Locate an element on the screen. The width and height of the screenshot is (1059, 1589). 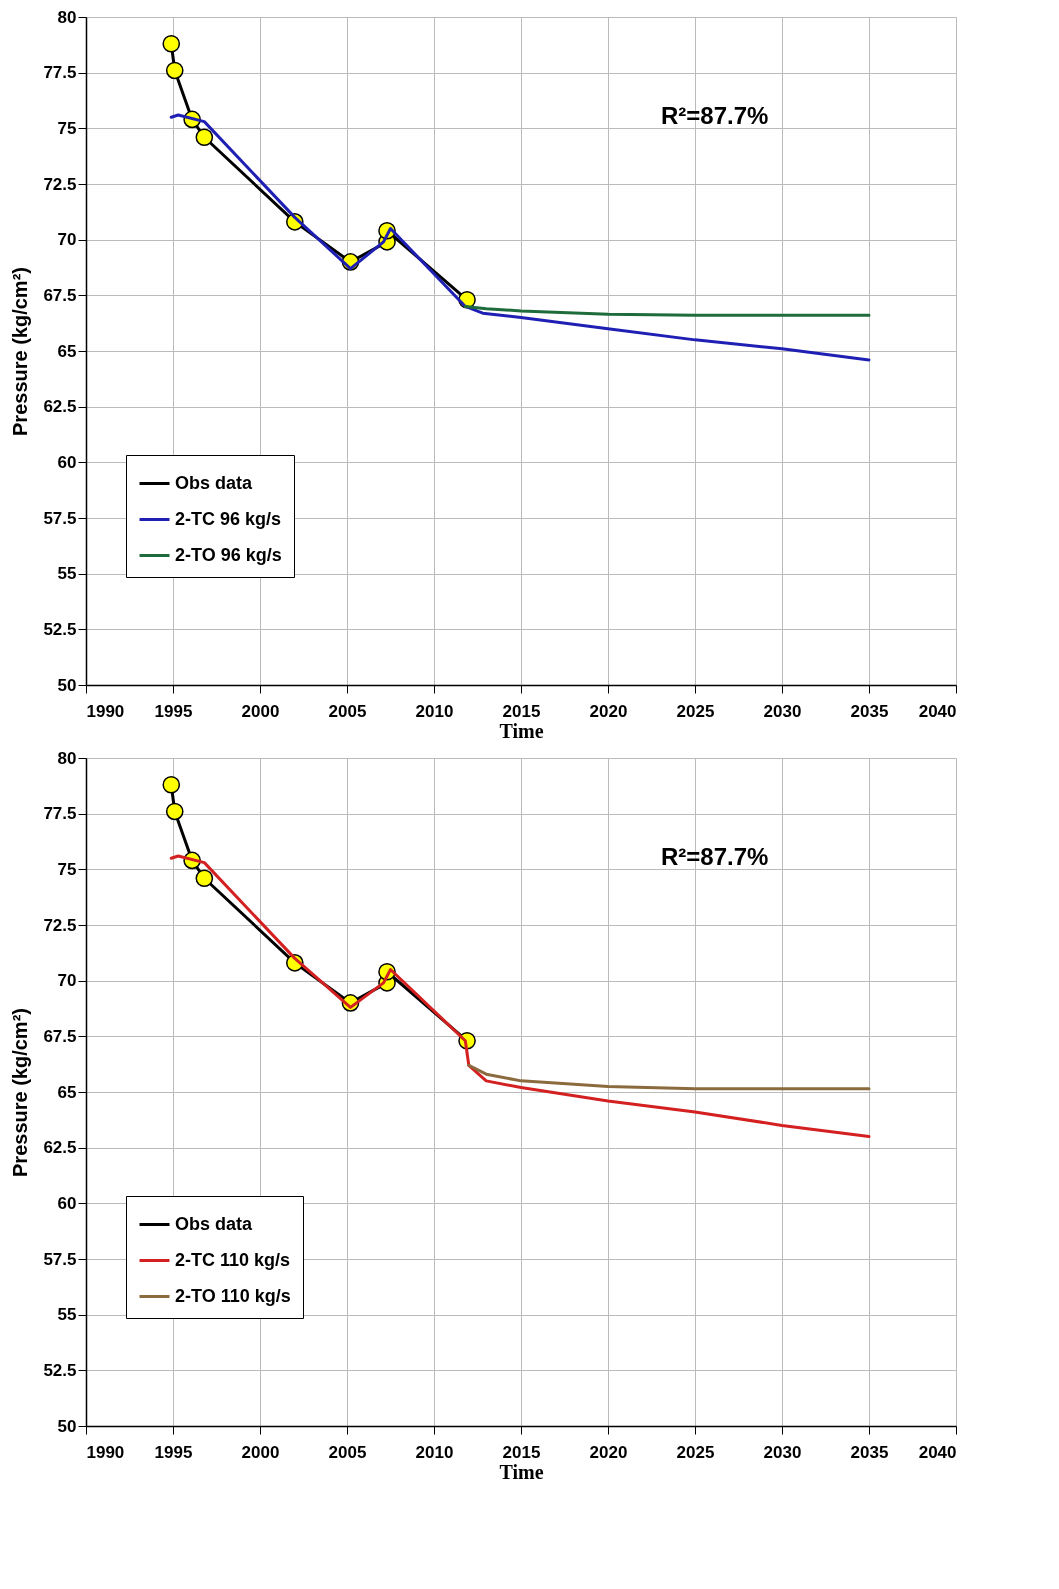
legend-label: 2-TC 96 kg/s is located at coordinates (228, 518).